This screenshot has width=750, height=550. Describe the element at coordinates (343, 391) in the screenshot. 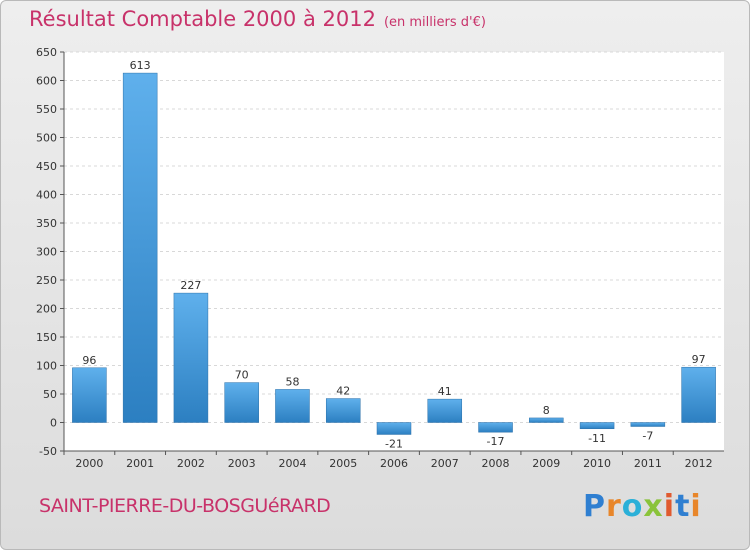

I see `data-label: 42` at that location.